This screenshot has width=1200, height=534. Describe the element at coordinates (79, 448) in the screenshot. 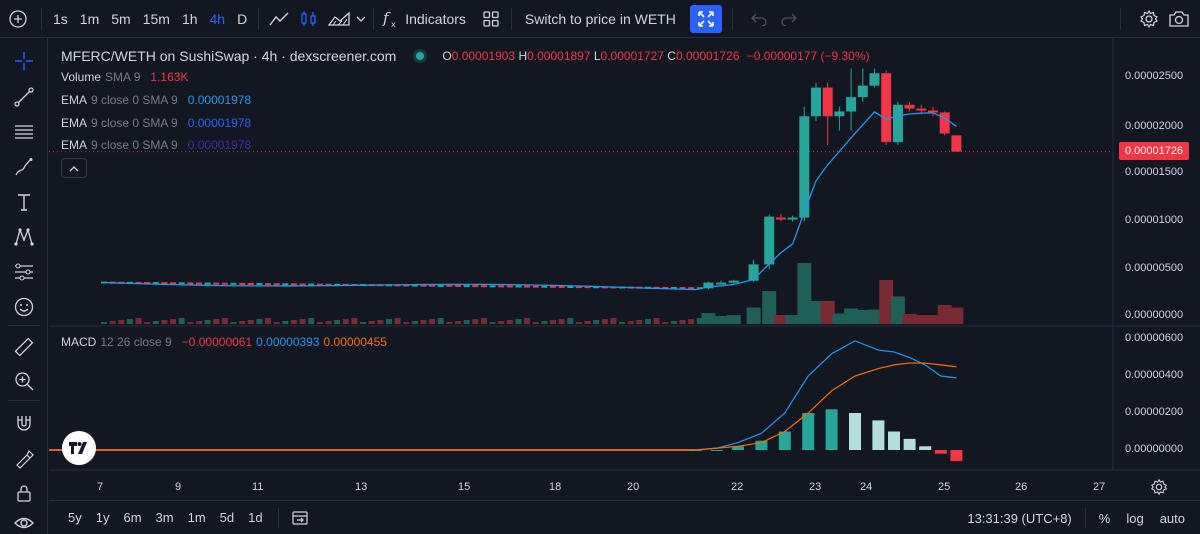

I see `tradingview-logo` at that location.